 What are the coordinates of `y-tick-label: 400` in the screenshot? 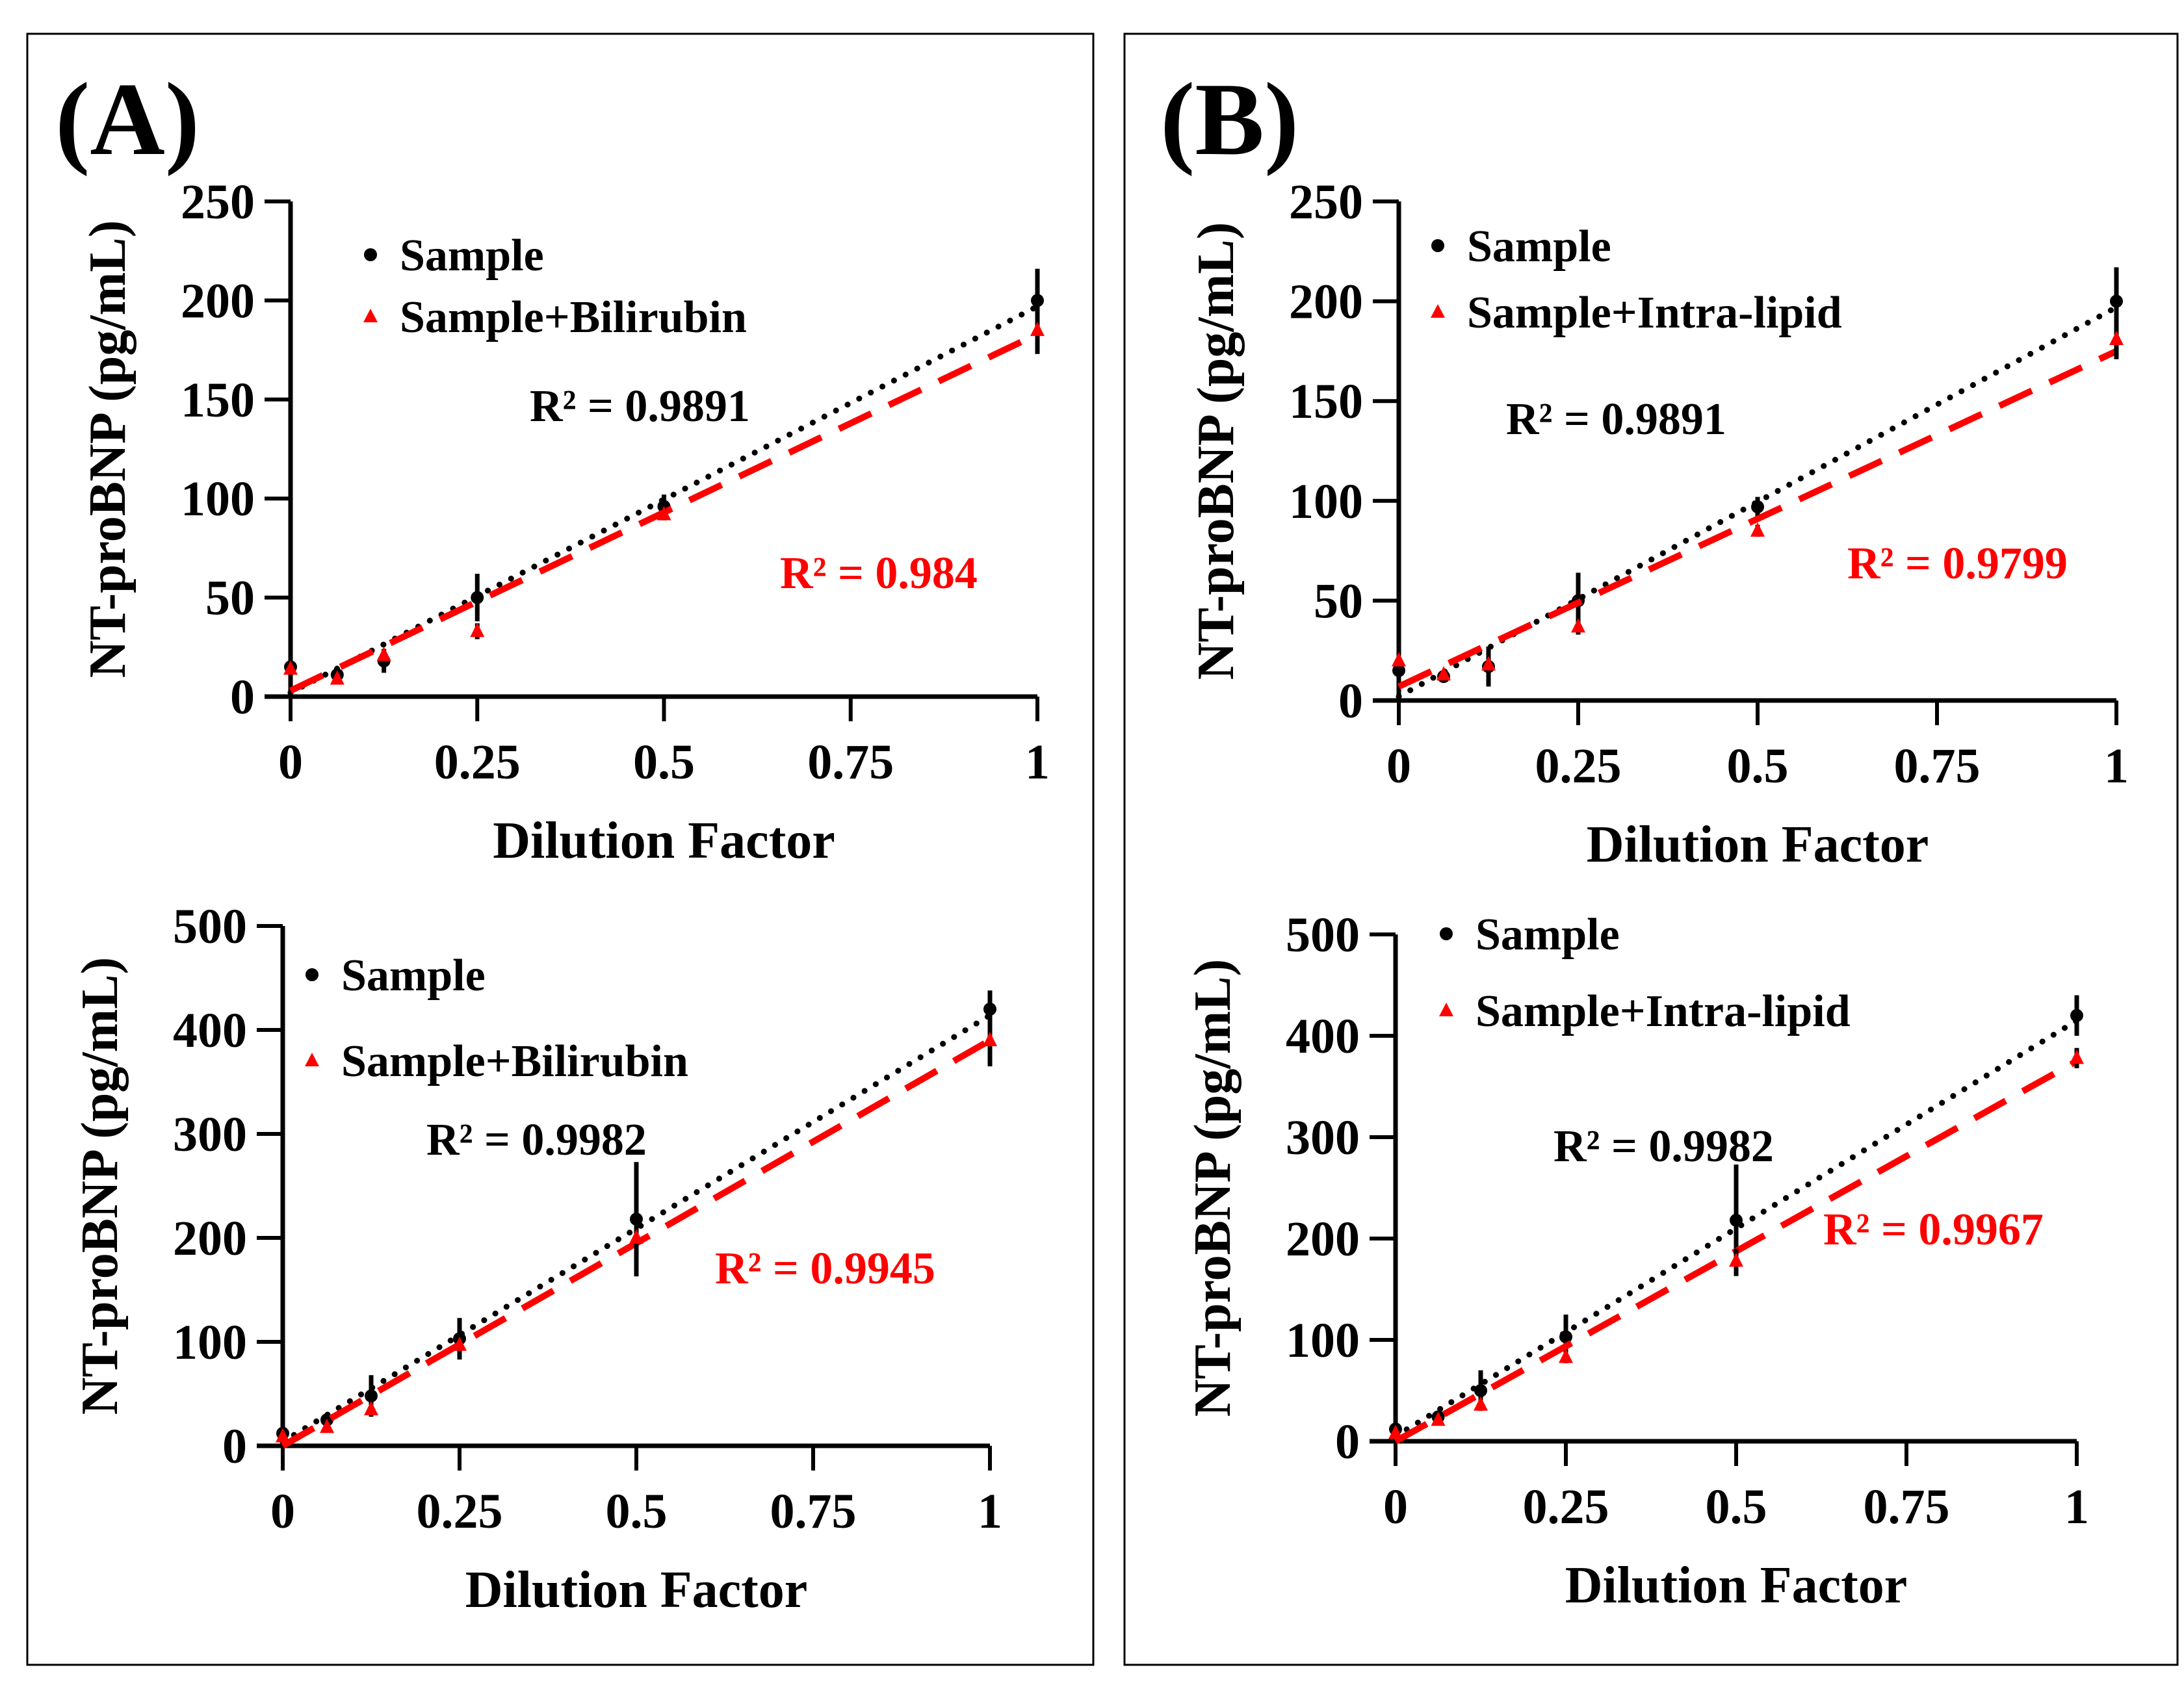 It's located at (1323, 1036).